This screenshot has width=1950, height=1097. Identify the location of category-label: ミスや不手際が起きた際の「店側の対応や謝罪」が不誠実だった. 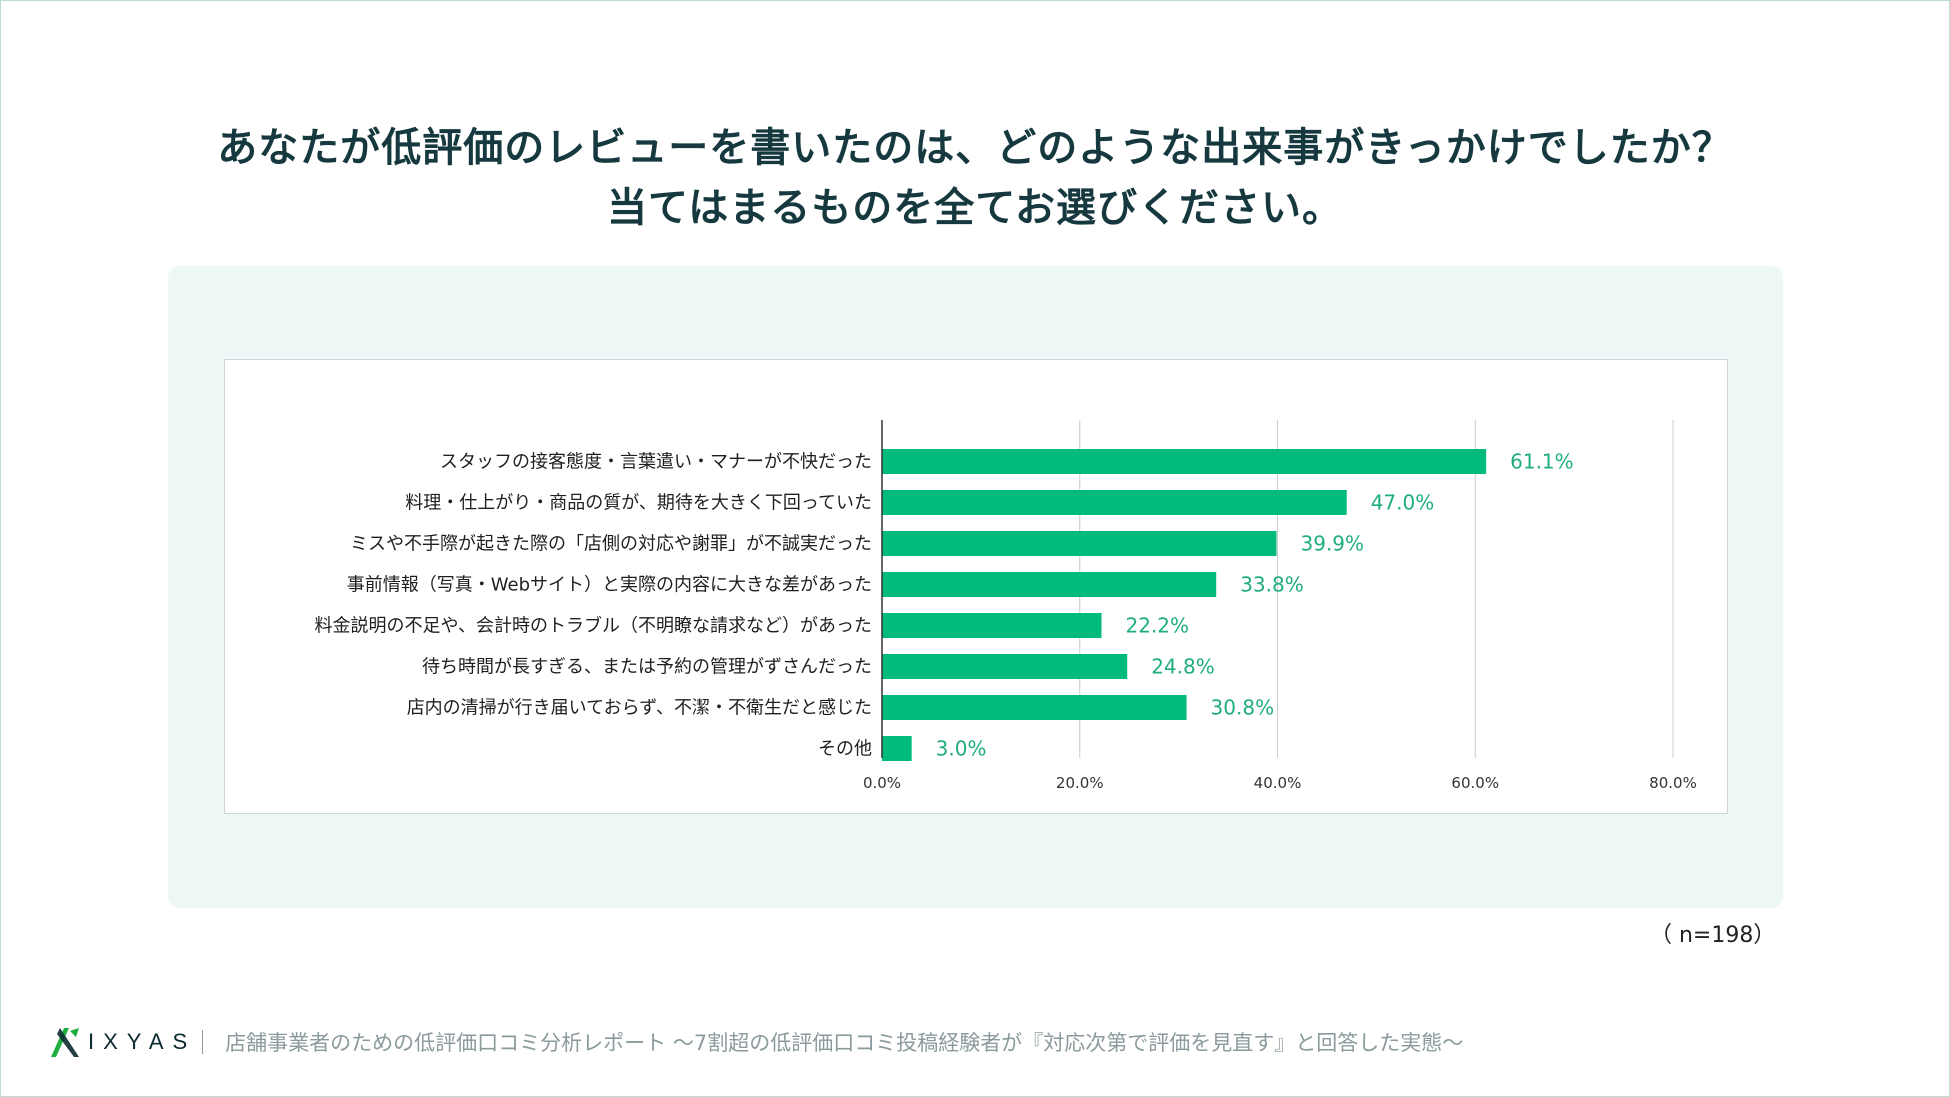
(611, 544).